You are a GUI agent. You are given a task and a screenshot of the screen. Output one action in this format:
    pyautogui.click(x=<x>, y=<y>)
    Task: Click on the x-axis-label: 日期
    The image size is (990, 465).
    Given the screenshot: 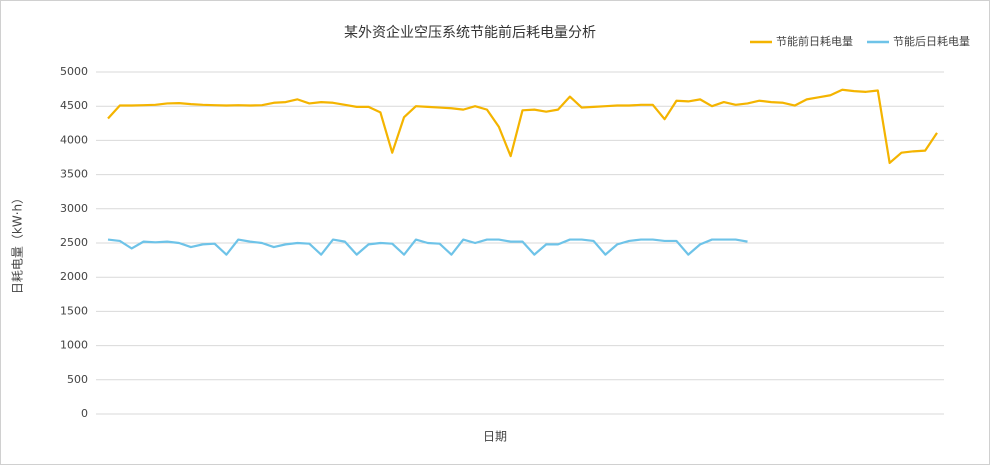 What is the action you would take?
    pyautogui.click(x=495, y=437)
    